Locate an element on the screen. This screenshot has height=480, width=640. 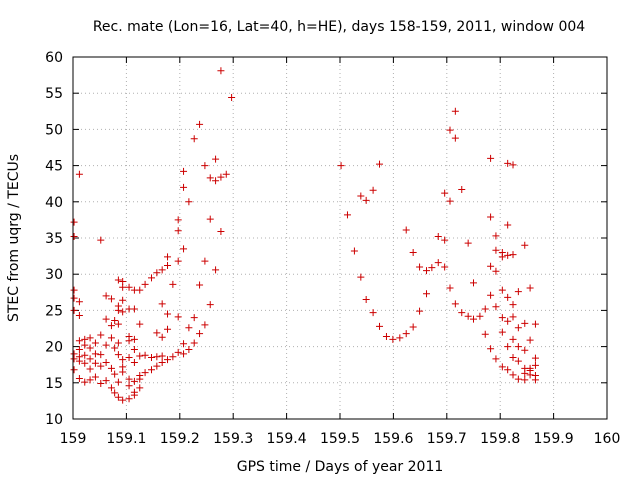
x-tick-label: 159.4 is located at coordinates (287, 439).